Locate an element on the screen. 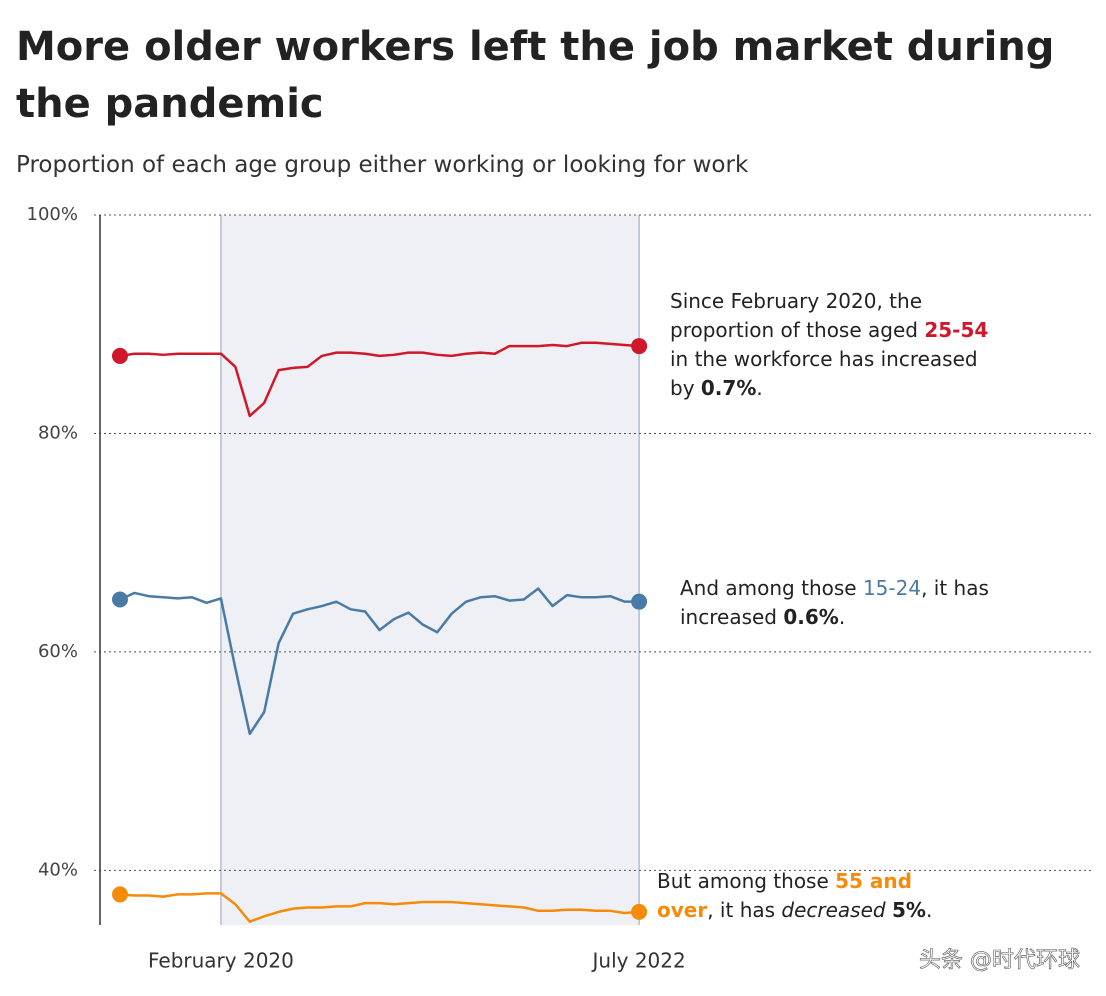 This screenshot has width=1106, height=996. annotation-text: 55 and is located at coordinates (873, 881).